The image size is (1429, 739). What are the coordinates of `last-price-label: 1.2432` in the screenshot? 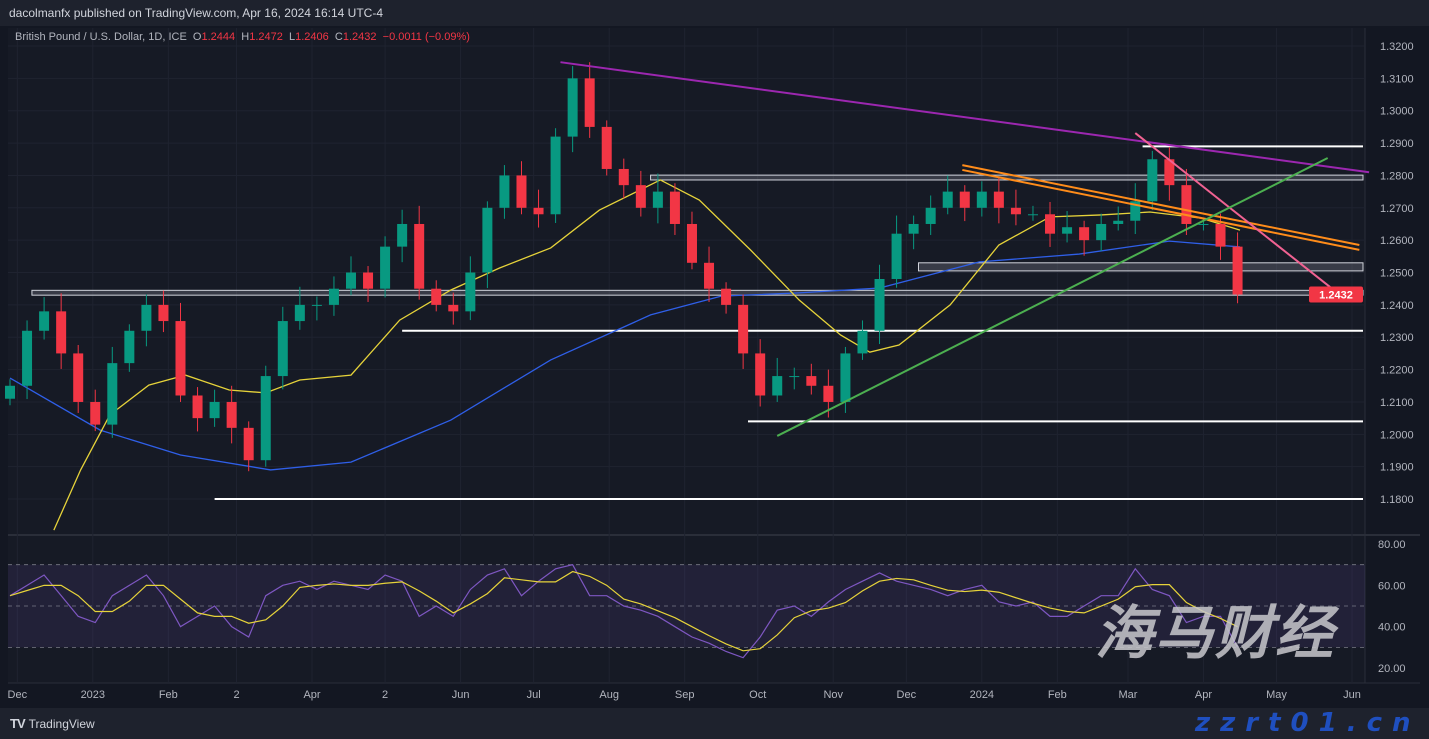 It's located at (1336, 296).